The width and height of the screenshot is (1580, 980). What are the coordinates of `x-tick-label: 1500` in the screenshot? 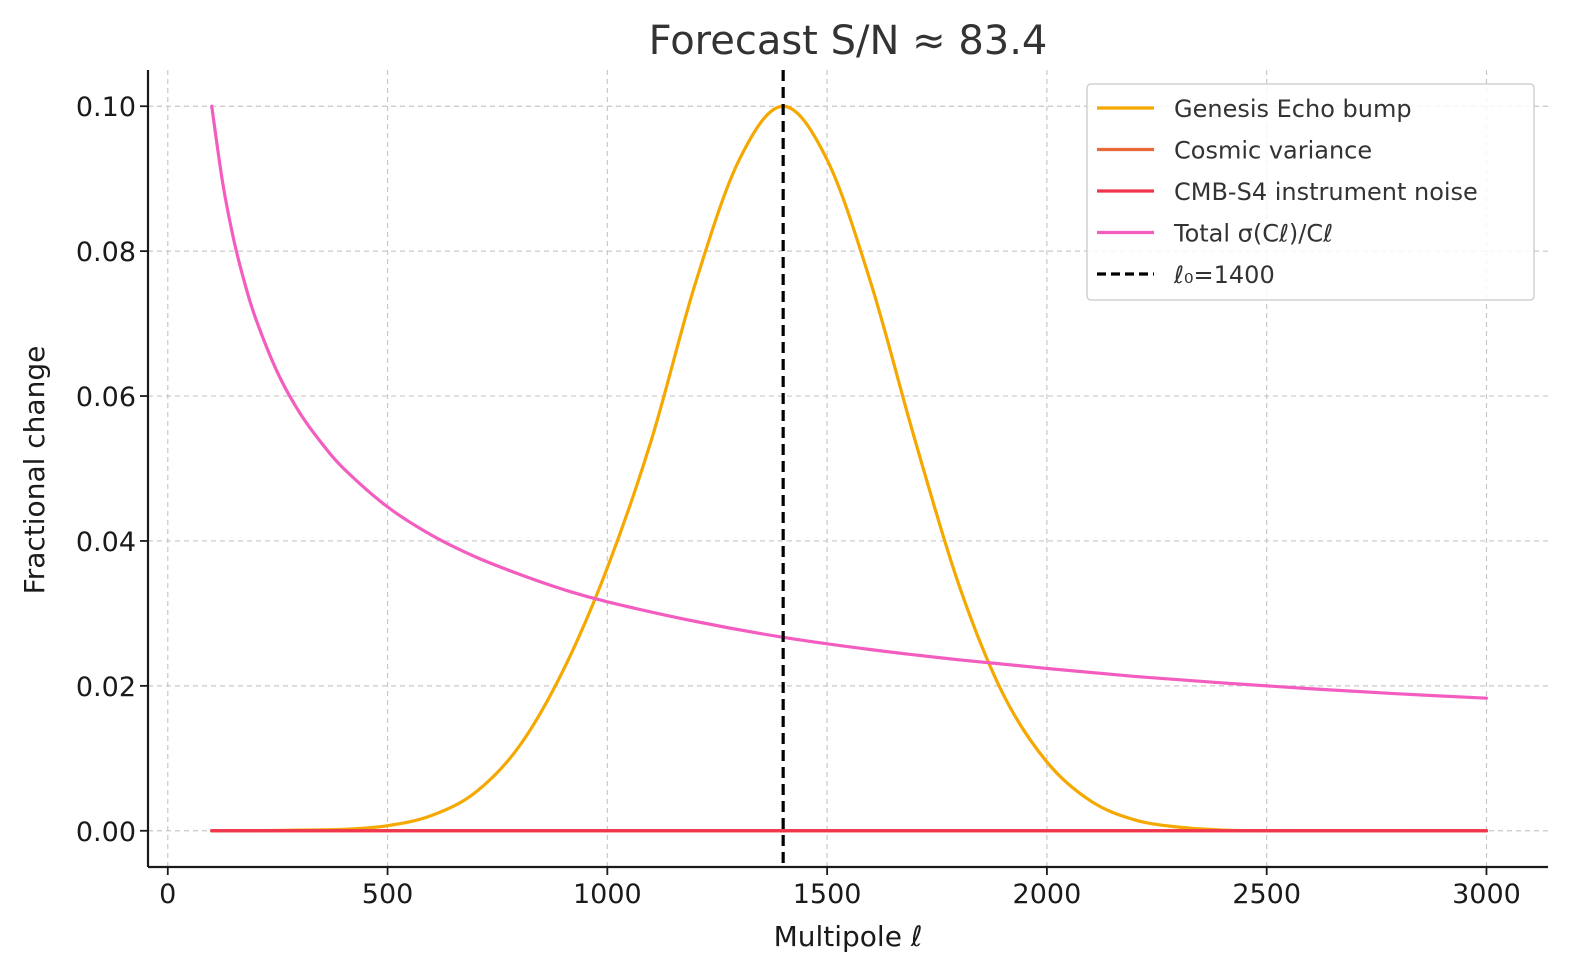 It's located at (827, 894).